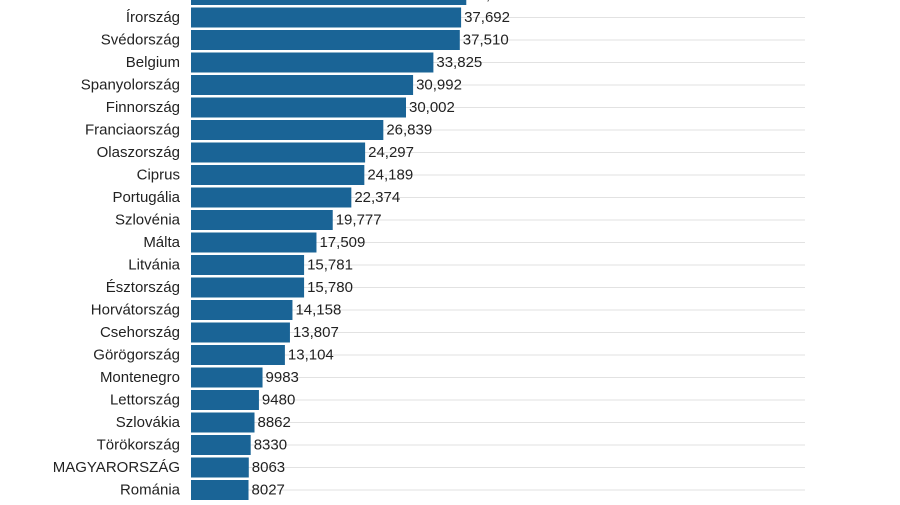  I want to click on category-label: Észtország, so click(143, 287).